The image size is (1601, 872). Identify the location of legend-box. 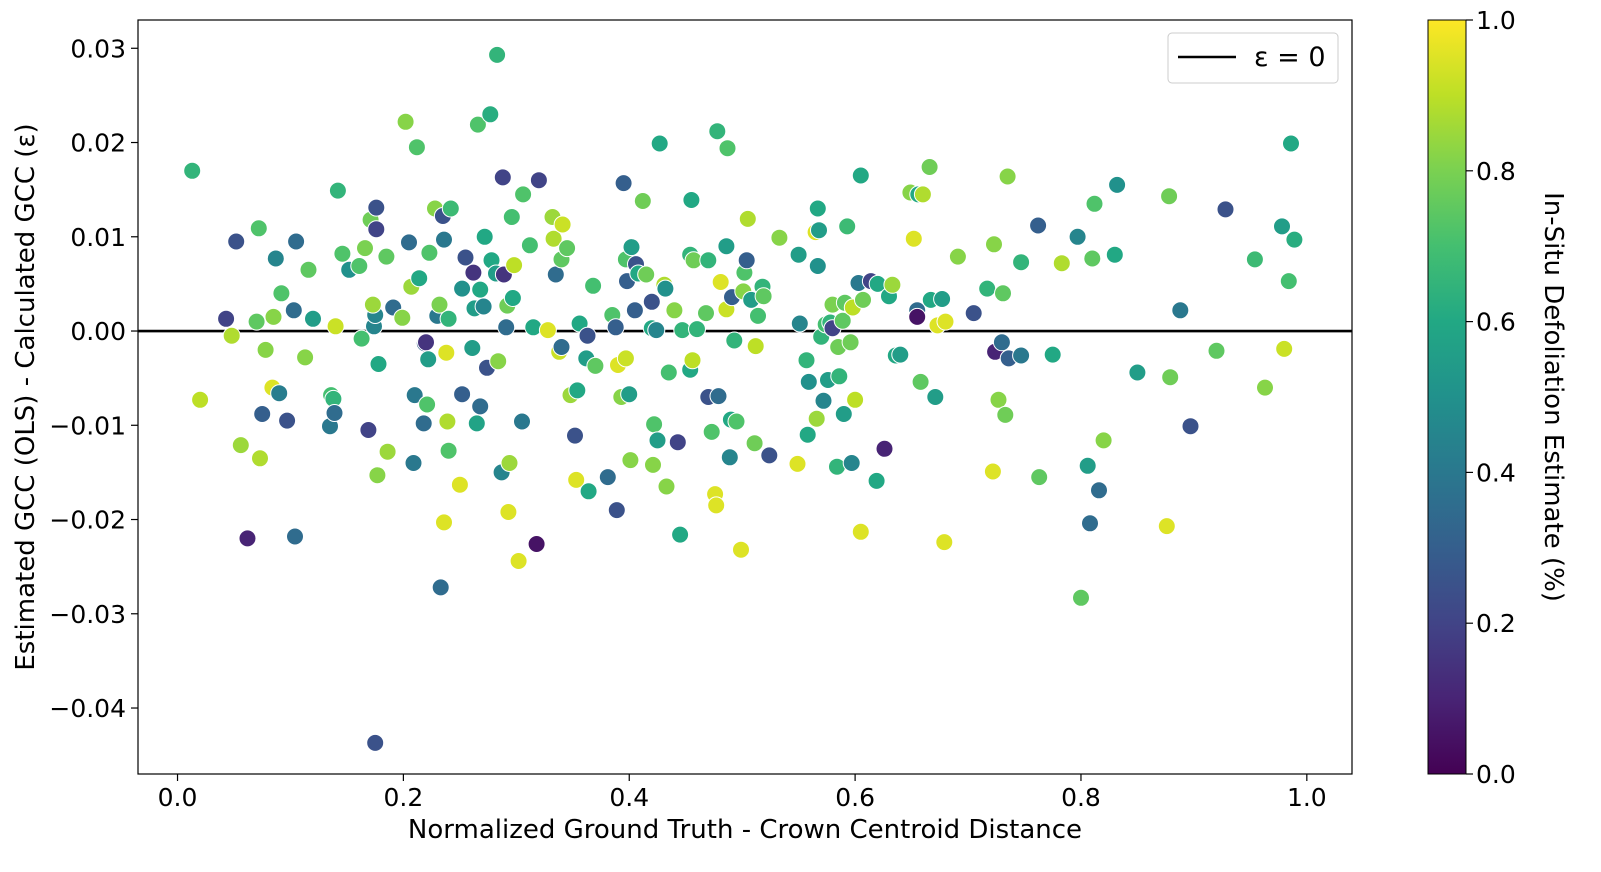
(1253, 58).